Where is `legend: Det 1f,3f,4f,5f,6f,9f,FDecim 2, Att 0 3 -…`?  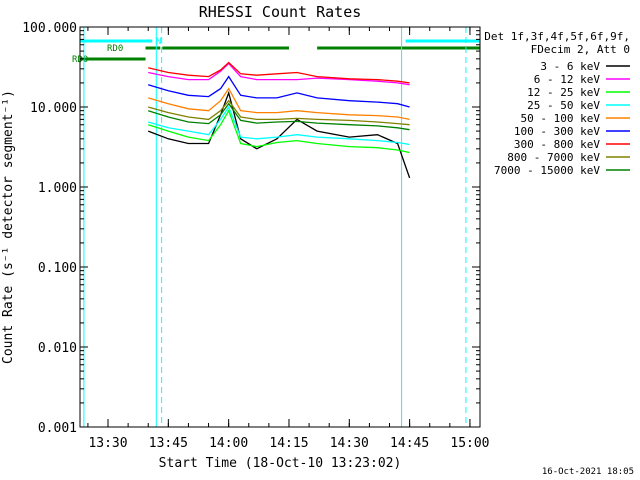 legend: Det 1f,3f,4f,5f,6f,9f,FDecim 2, Att 0 3 -… is located at coordinates (557, 103).